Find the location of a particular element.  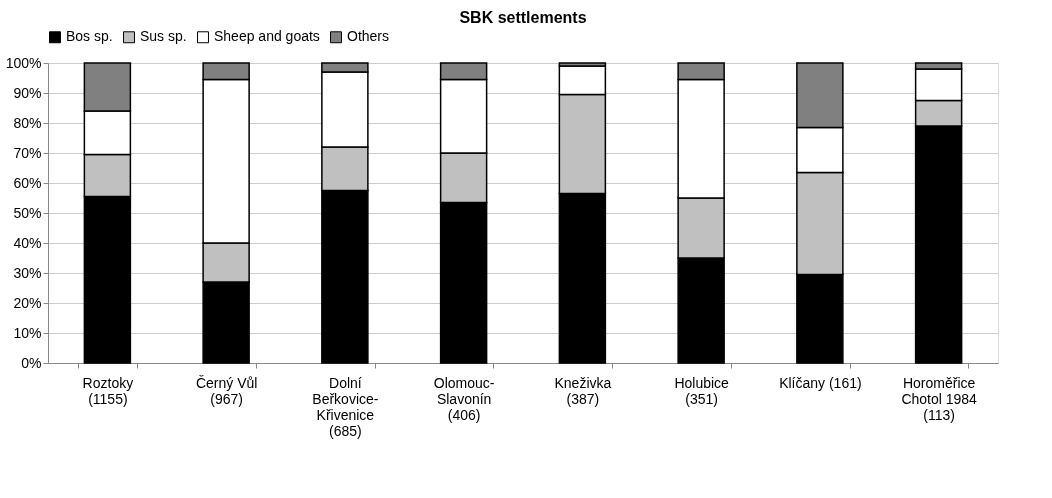

y-tick-label: 20% is located at coordinates (27, 302).